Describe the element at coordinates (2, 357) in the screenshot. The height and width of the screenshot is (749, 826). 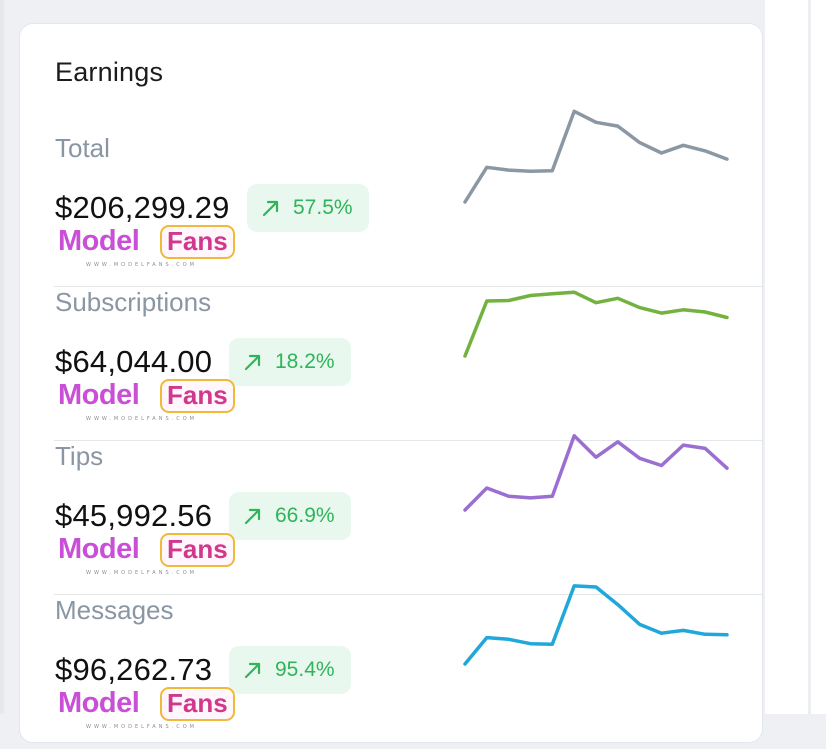
I see `page-edge` at that location.